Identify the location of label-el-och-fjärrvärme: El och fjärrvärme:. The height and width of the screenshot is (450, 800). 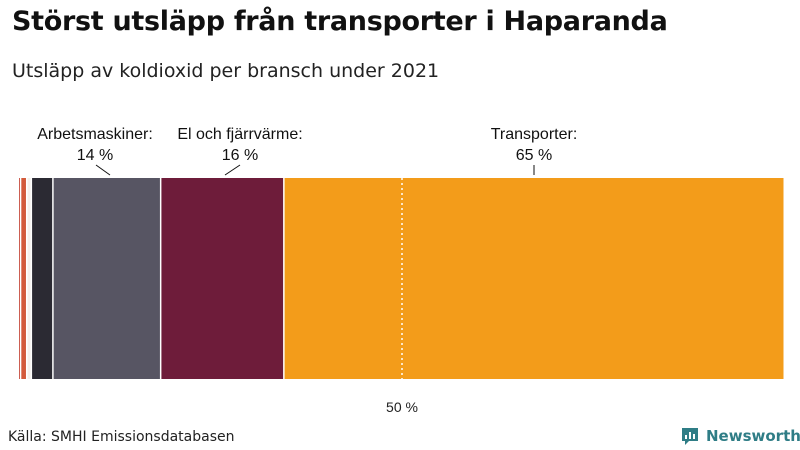
(239, 134).